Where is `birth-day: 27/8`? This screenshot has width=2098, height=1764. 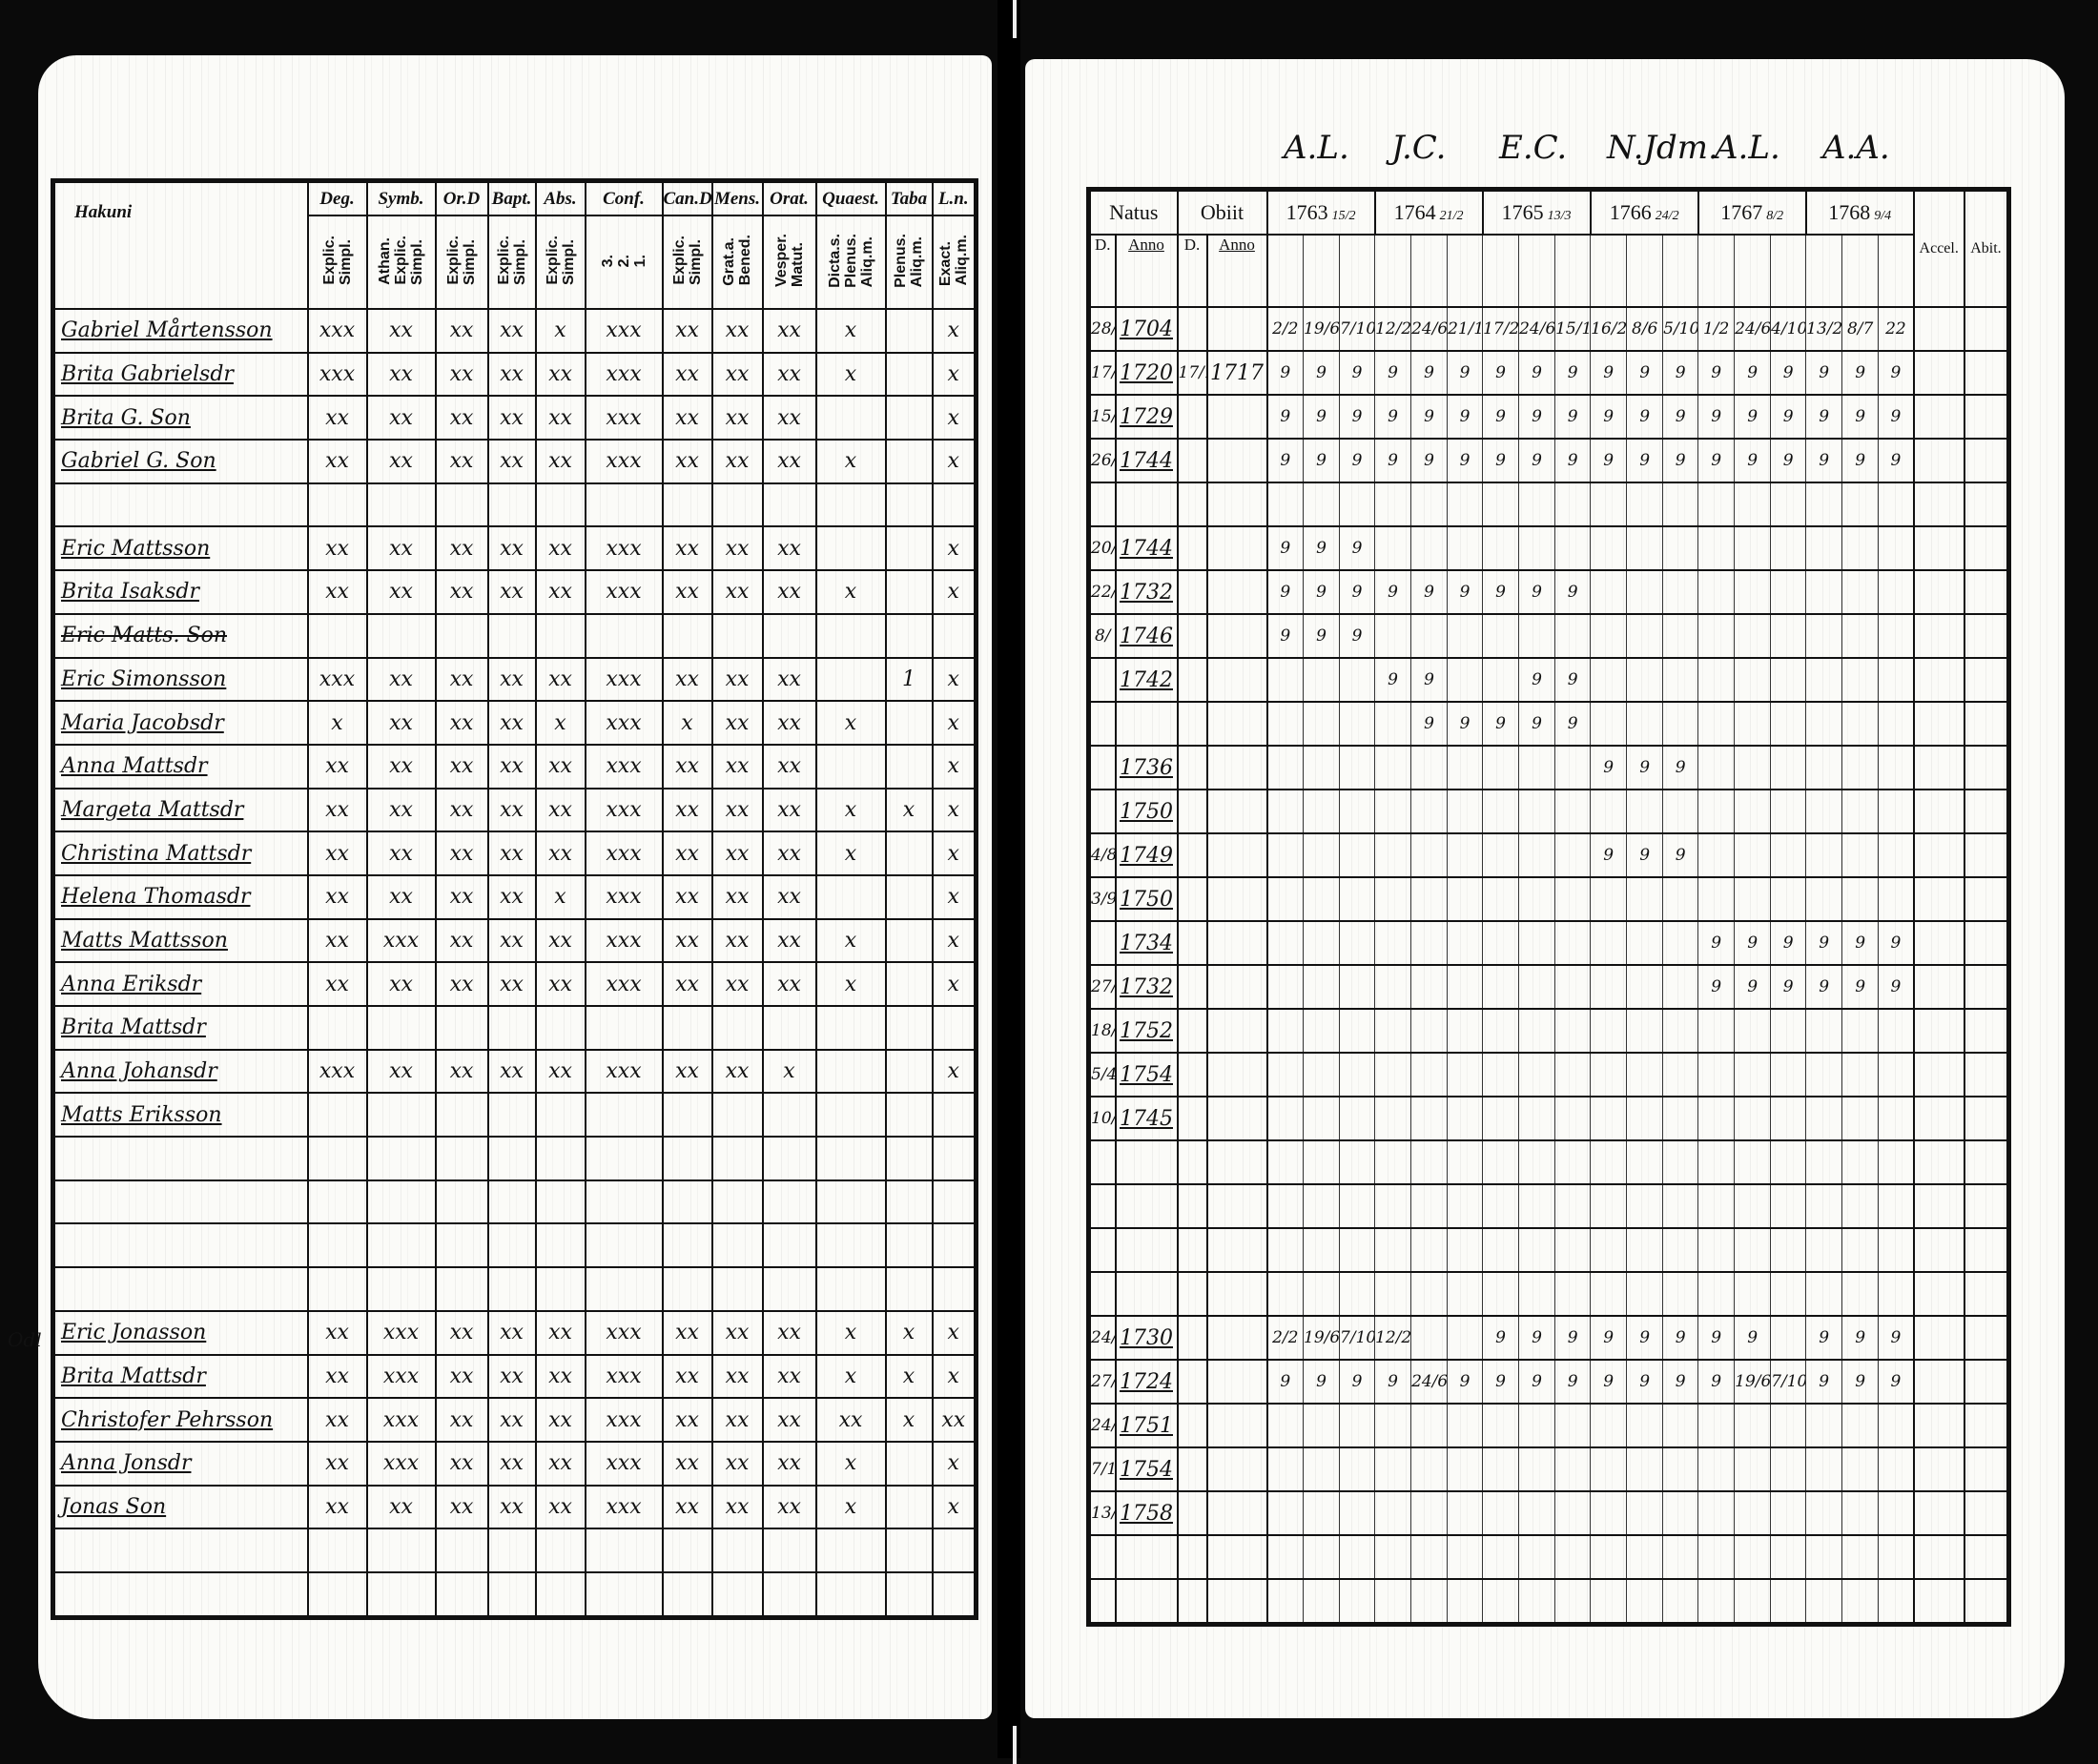 birth-day: 27/8 is located at coordinates (1102, 1382).